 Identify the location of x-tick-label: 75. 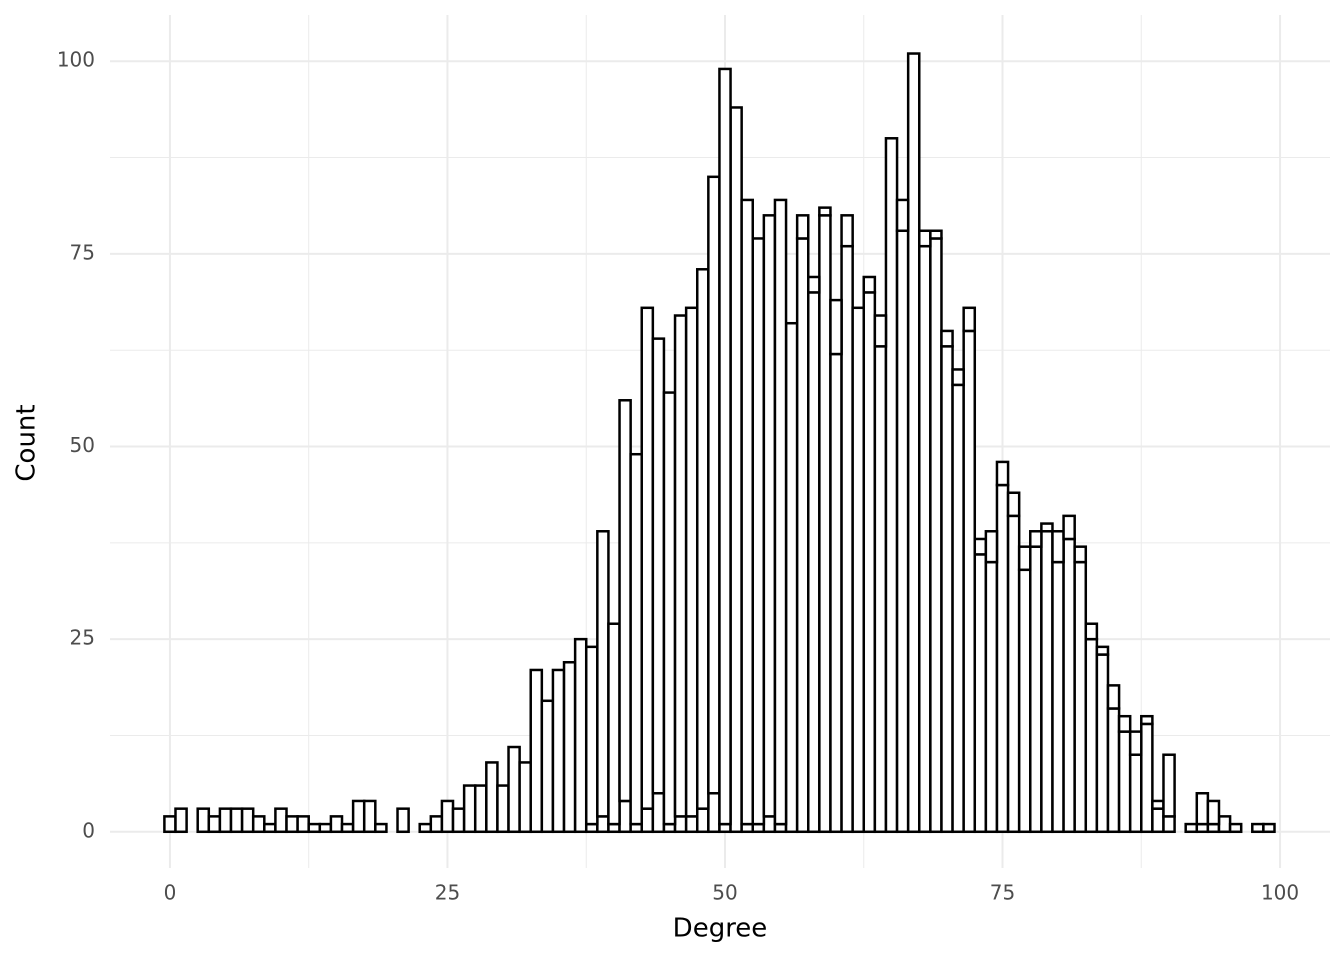
(1002, 893).